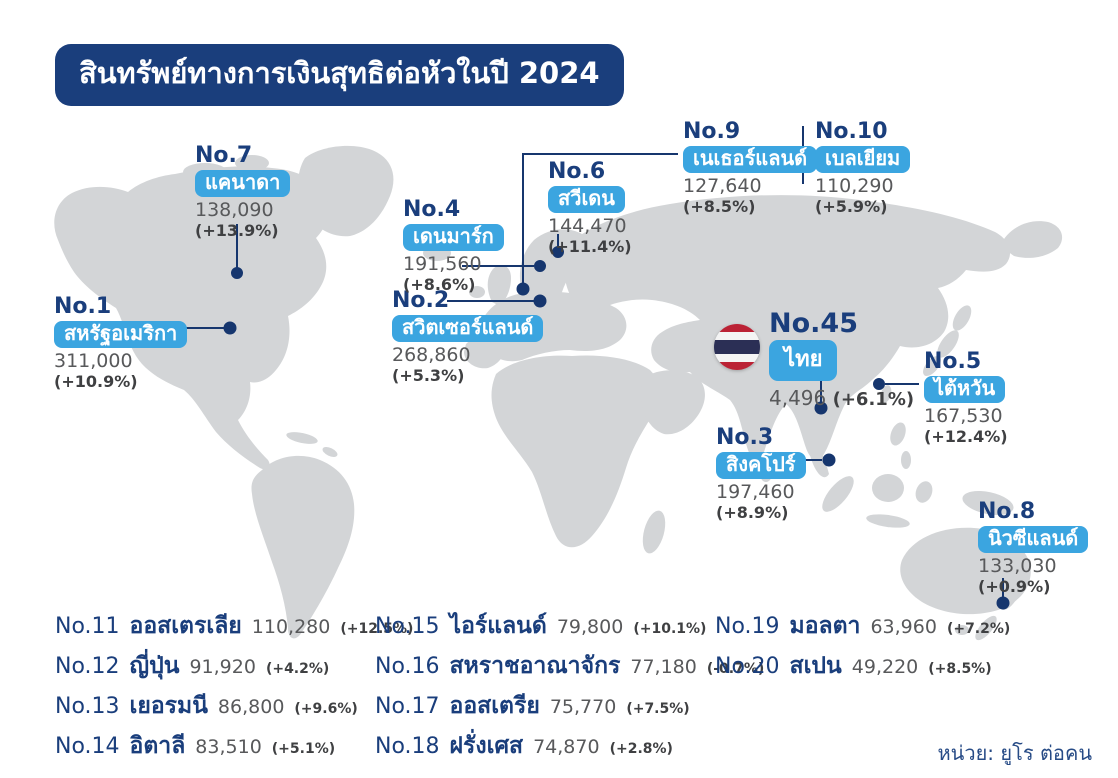 The width and height of the screenshot is (1118, 778). I want to click on rank-label: No.7, so click(224, 155).